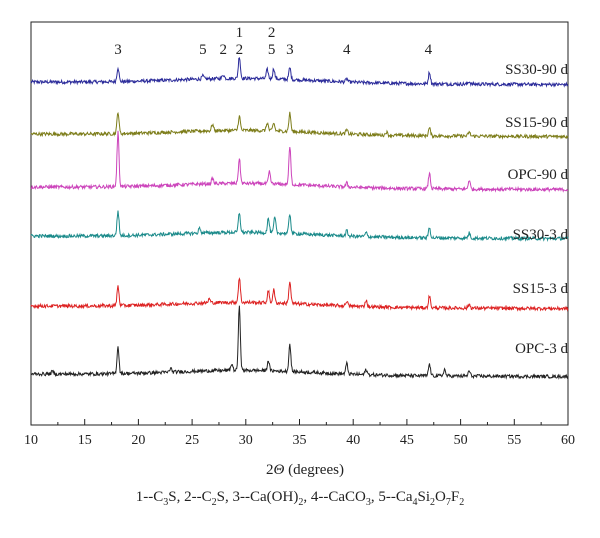 This screenshot has height=538, width=600. I want to click on x-axis-title-symbol: Θ, so click(279, 470).